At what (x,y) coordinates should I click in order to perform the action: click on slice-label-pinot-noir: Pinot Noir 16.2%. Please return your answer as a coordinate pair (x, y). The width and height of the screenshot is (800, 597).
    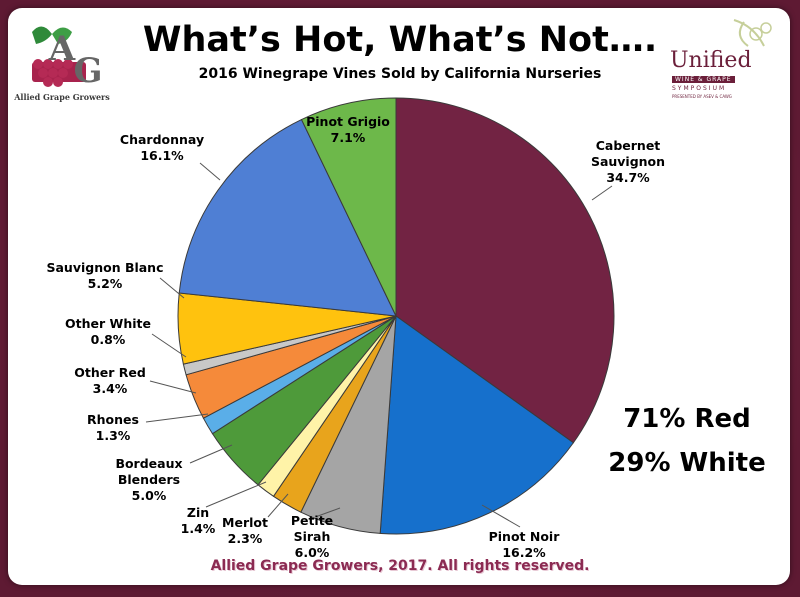
    Looking at the image, I should click on (525, 544).